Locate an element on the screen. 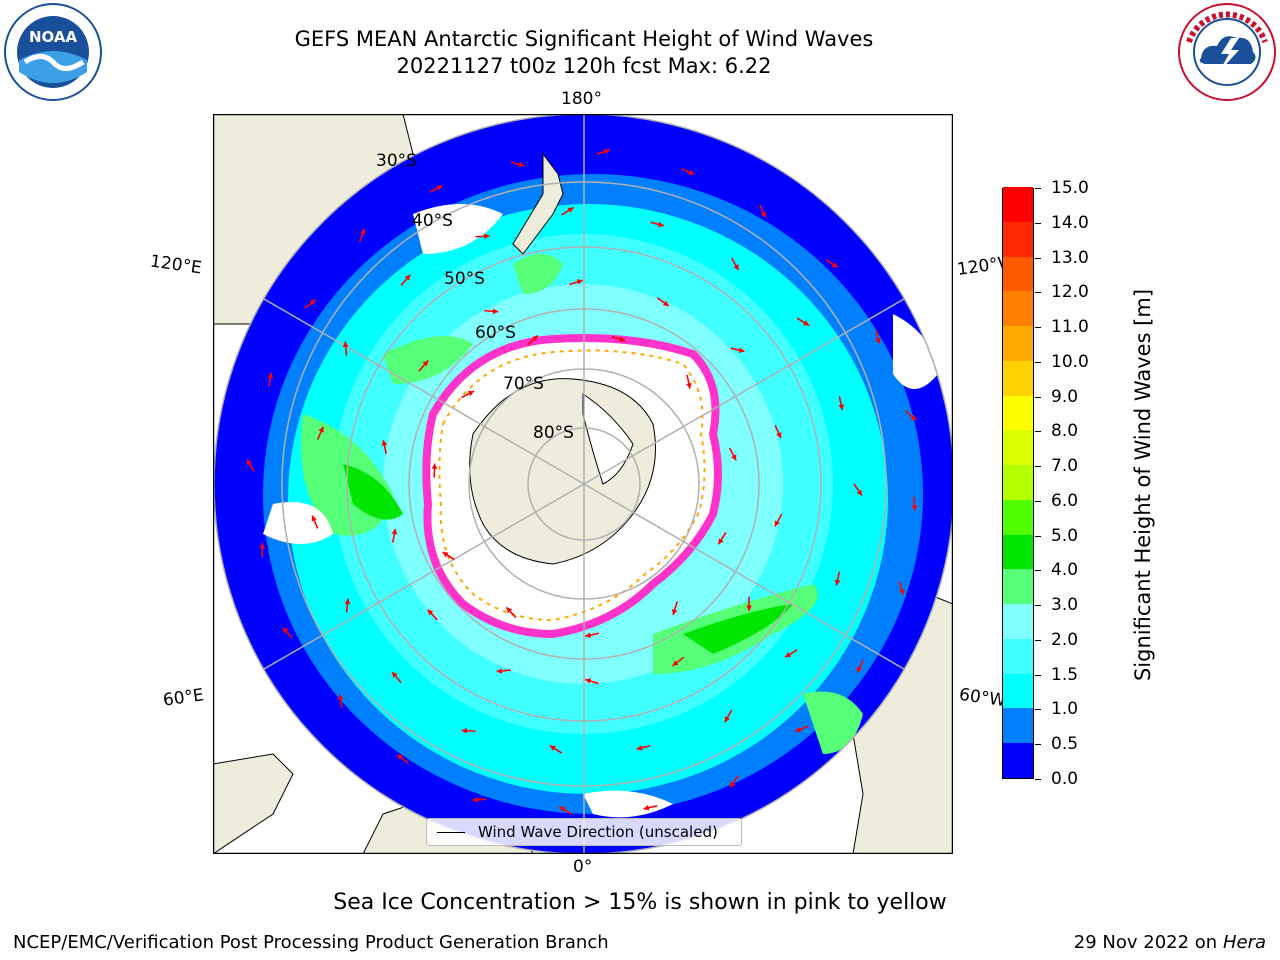 This screenshot has width=1280, height=960. colorbar-tick-label: 3.0 is located at coordinates (1056, 605).